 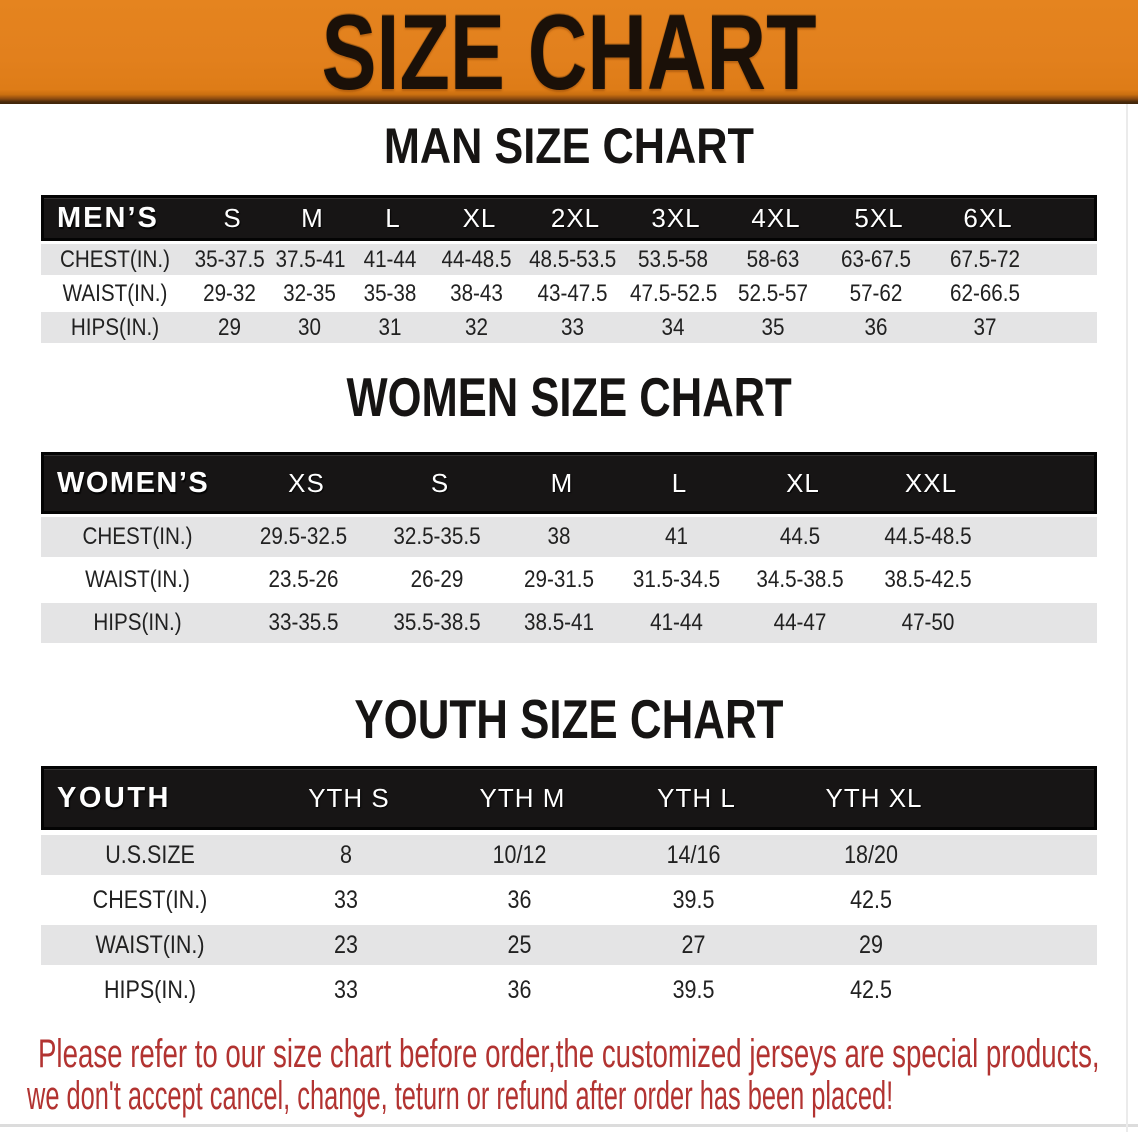 I want to click on table-cell: 32-35, so click(x=309, y=293).